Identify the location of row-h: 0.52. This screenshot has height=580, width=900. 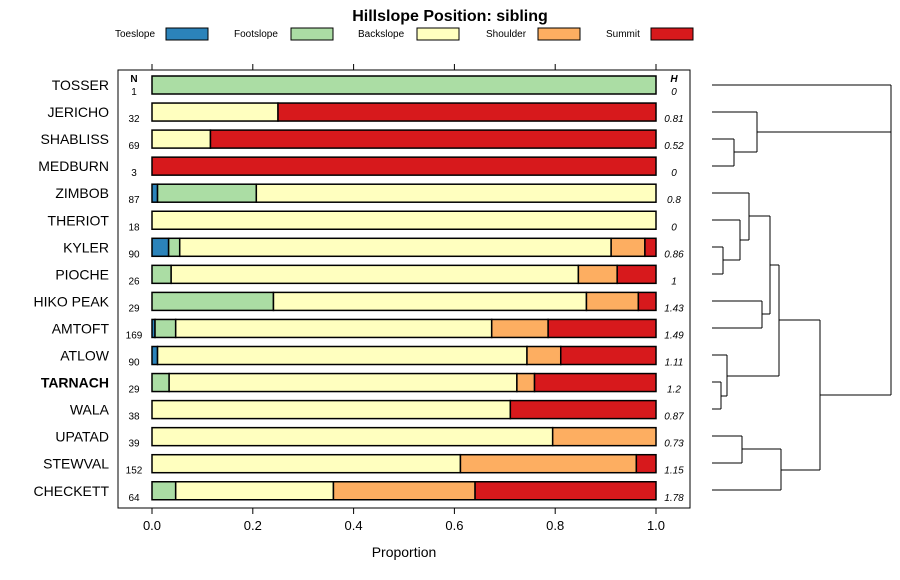
(674, 146).